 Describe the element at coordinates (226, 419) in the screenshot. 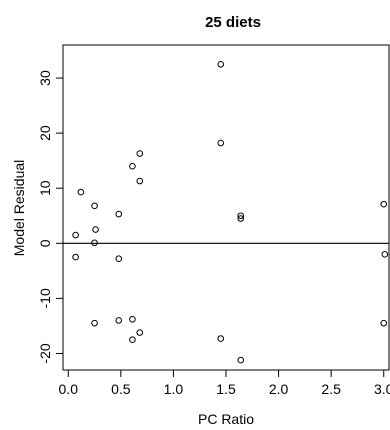

I see `x-axis-label: PC Ratio` at that location.